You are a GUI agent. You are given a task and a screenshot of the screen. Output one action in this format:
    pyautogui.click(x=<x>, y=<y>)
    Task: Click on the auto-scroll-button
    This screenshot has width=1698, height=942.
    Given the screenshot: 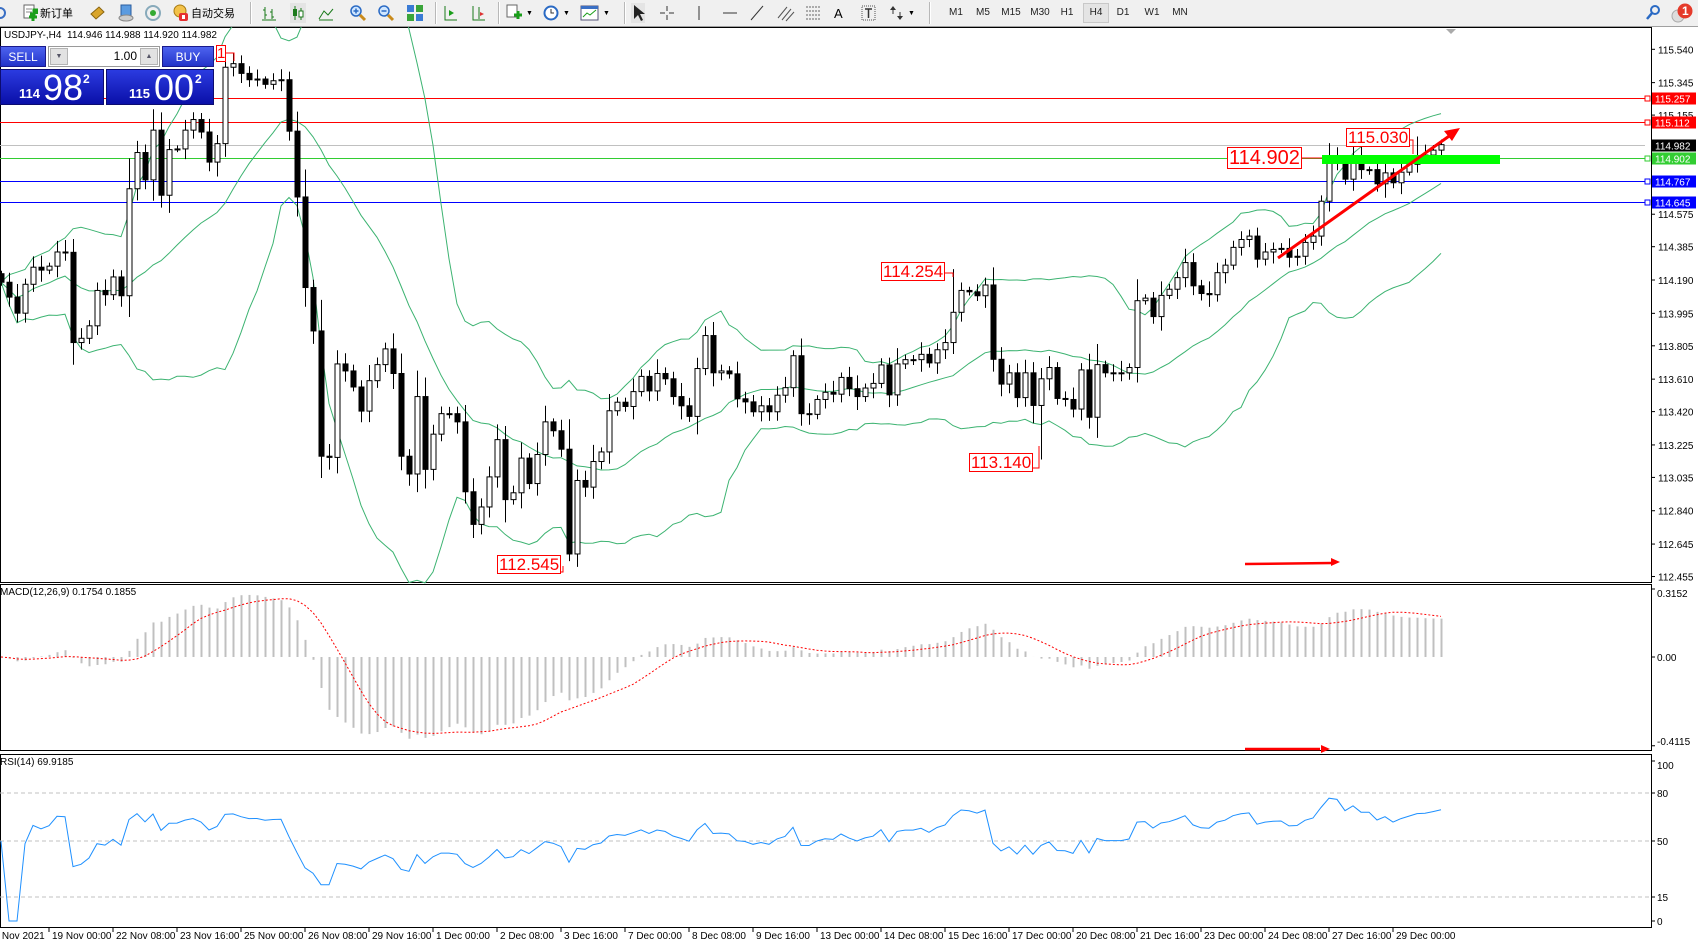 What is the action you would take?
    pyautogui.click(x=450, y=13)
    